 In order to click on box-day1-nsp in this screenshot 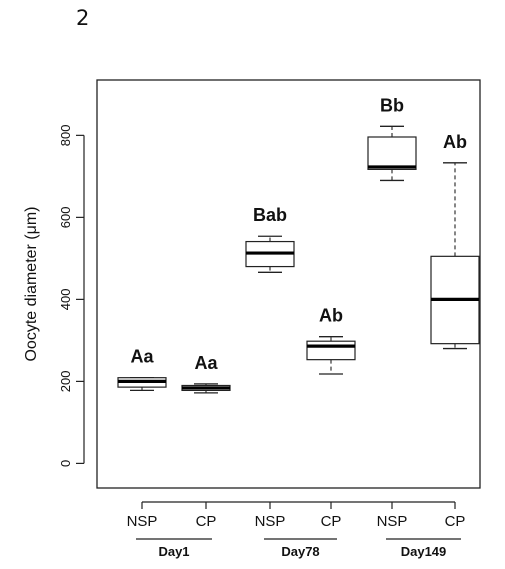, I will do `click(142, 384)`.